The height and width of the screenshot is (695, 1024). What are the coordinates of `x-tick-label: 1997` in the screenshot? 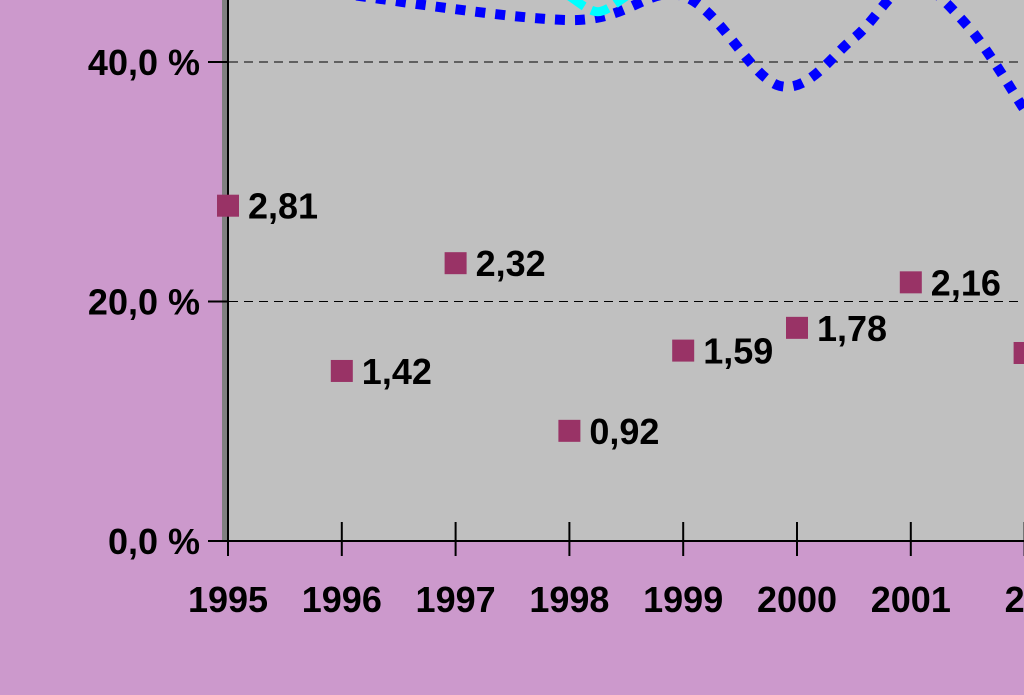 It's located at (456, 599).